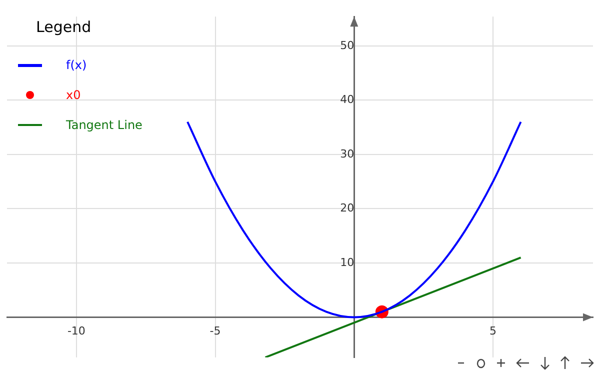 The height and width of the screenshot is (374, 600). Describe the element at coordinates (76, 65) in the screenshot. I see `legend-label: f(x)` at that location.